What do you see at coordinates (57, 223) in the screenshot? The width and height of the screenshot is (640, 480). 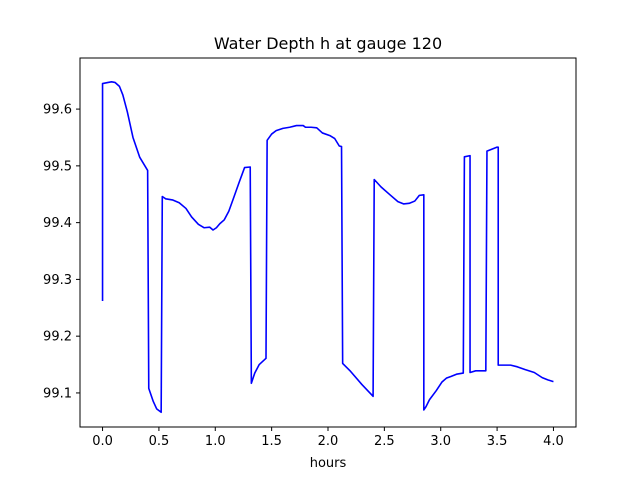 I see `y-tick-label: 99.4` at bounding box center [57, 223].